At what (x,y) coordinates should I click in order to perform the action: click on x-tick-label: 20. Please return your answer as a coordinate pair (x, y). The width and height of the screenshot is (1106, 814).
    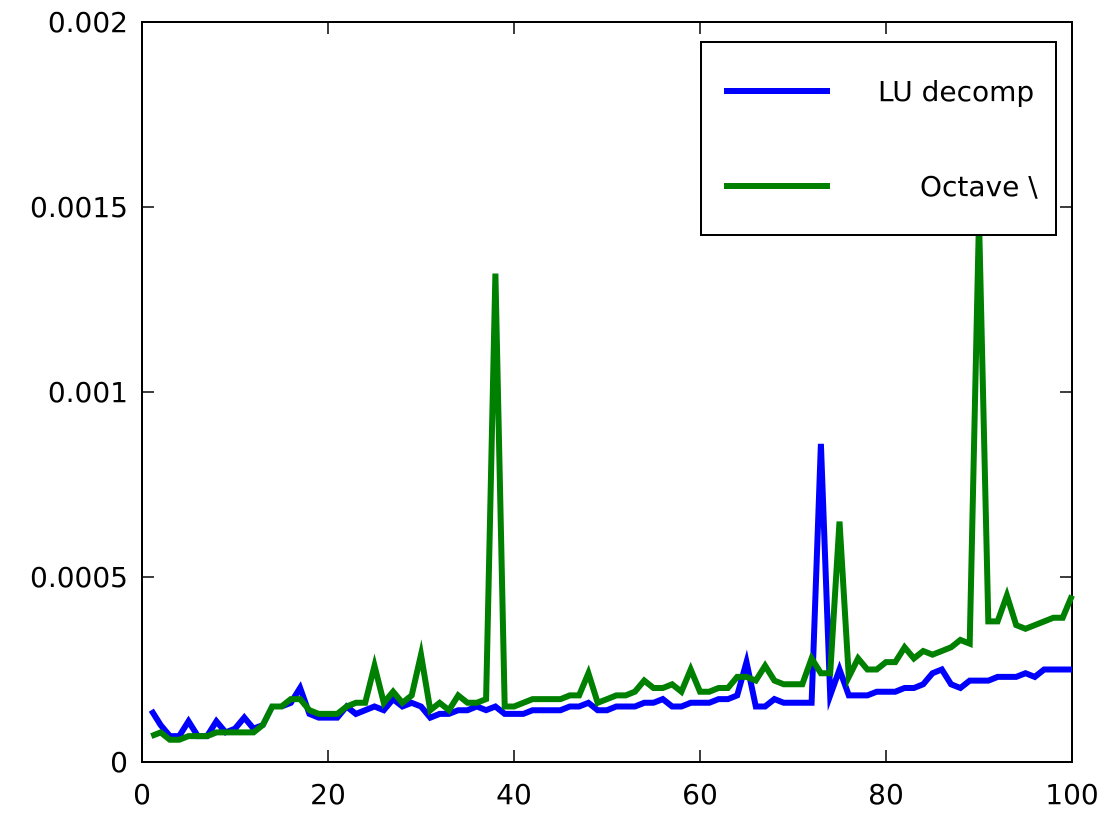
    Looking at the image, I should click on (328, 794).